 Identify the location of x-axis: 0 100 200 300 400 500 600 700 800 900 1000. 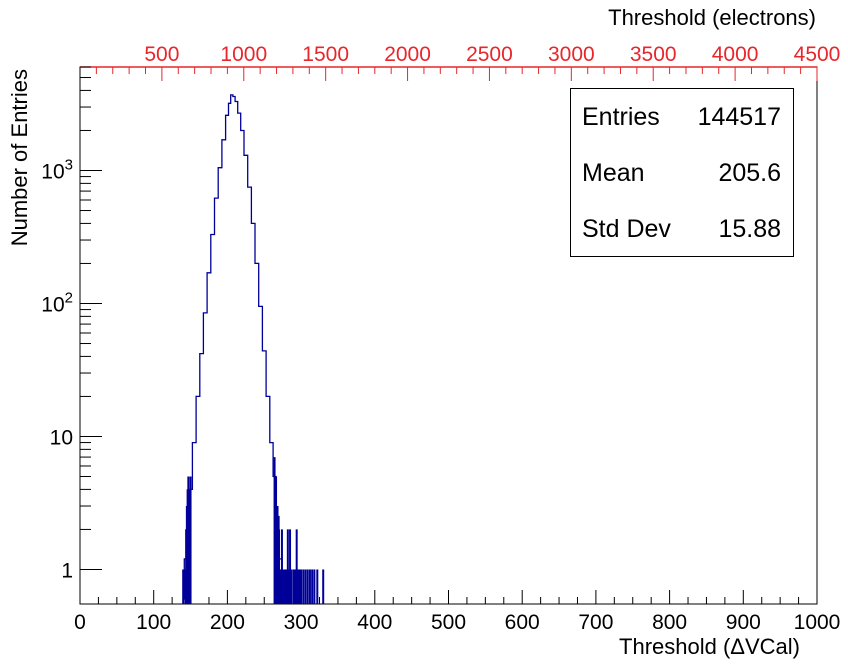
(457, 612).